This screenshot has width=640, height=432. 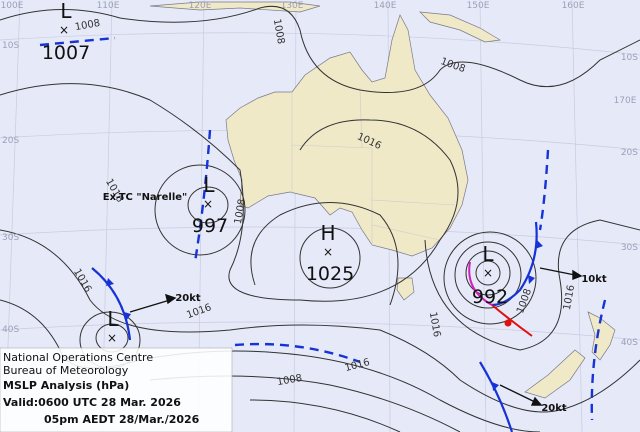 I want to click on lon-label: 140E, so click(x=385, y=6).